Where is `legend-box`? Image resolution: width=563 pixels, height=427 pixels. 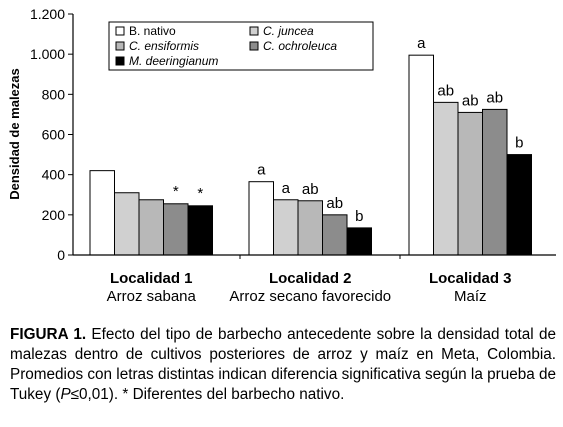 legend-box is located at coordinates (241, 46).